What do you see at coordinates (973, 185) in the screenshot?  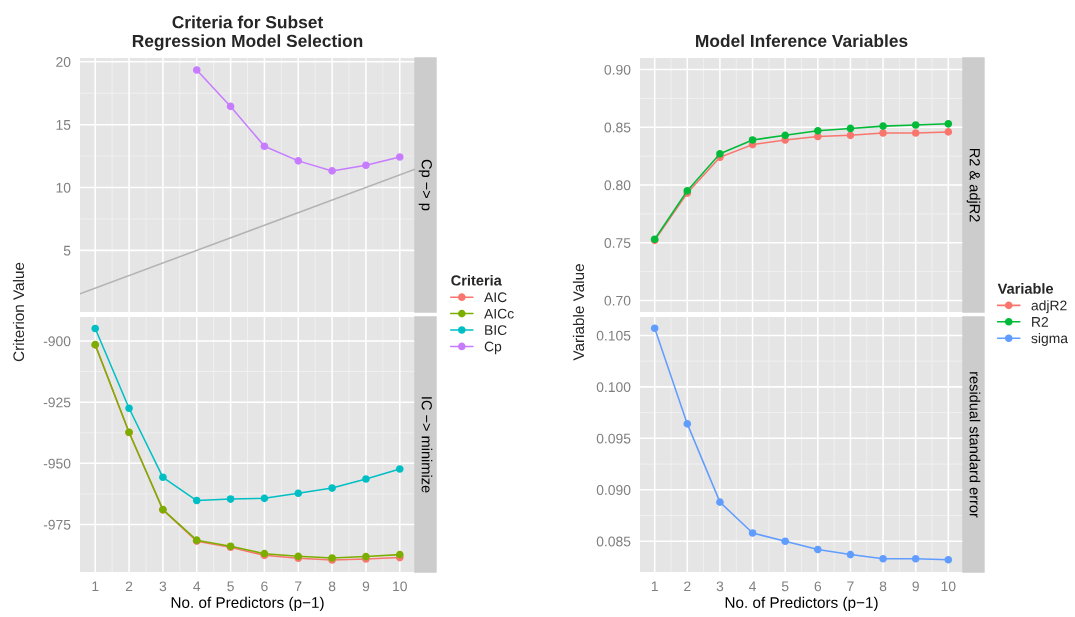 I see `text: R2 & adjR2` at bounding box center [973, 185].